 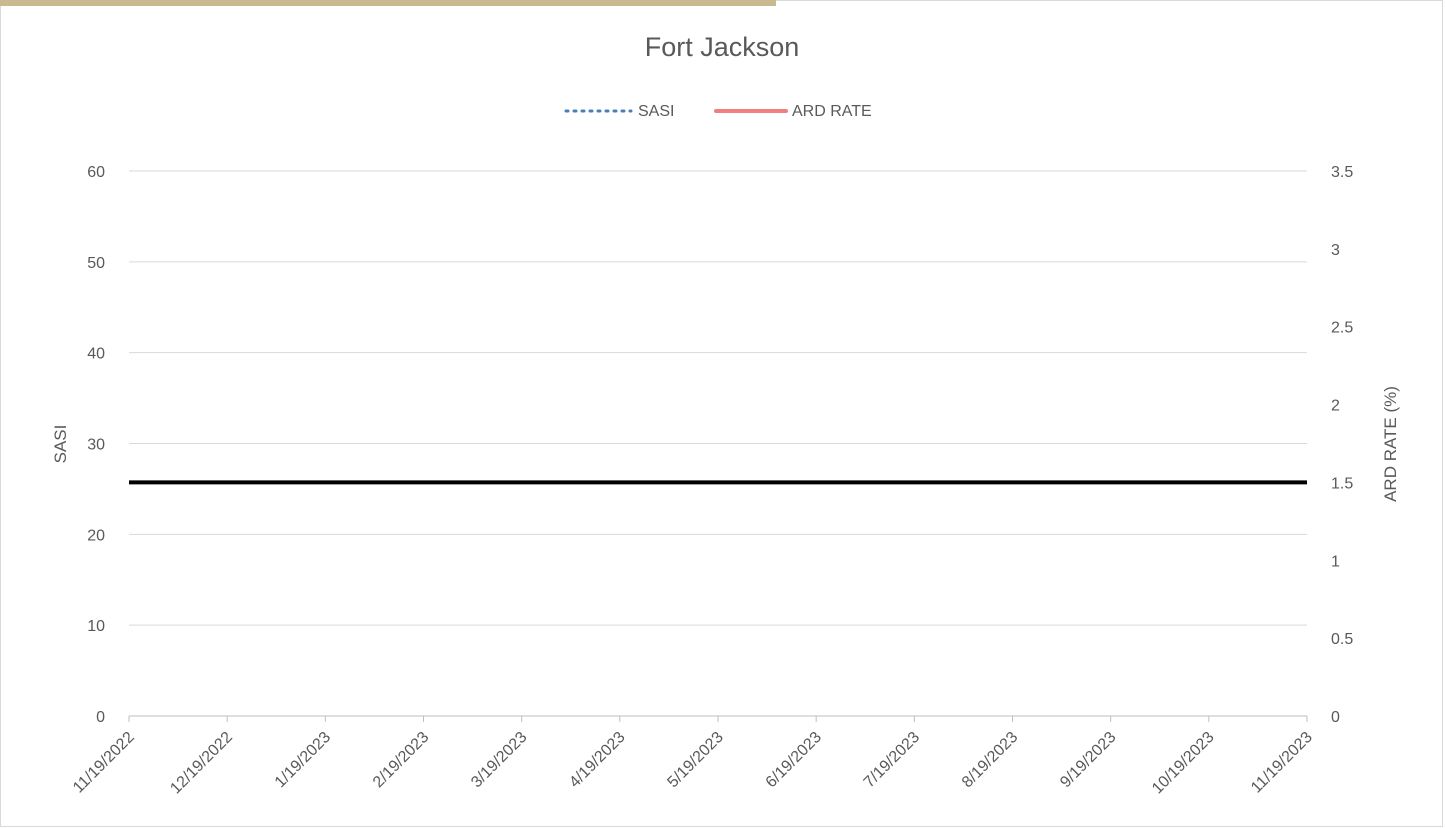 I want to click on x-tick-label: 11/19/2022, so click(x=104, y=763).